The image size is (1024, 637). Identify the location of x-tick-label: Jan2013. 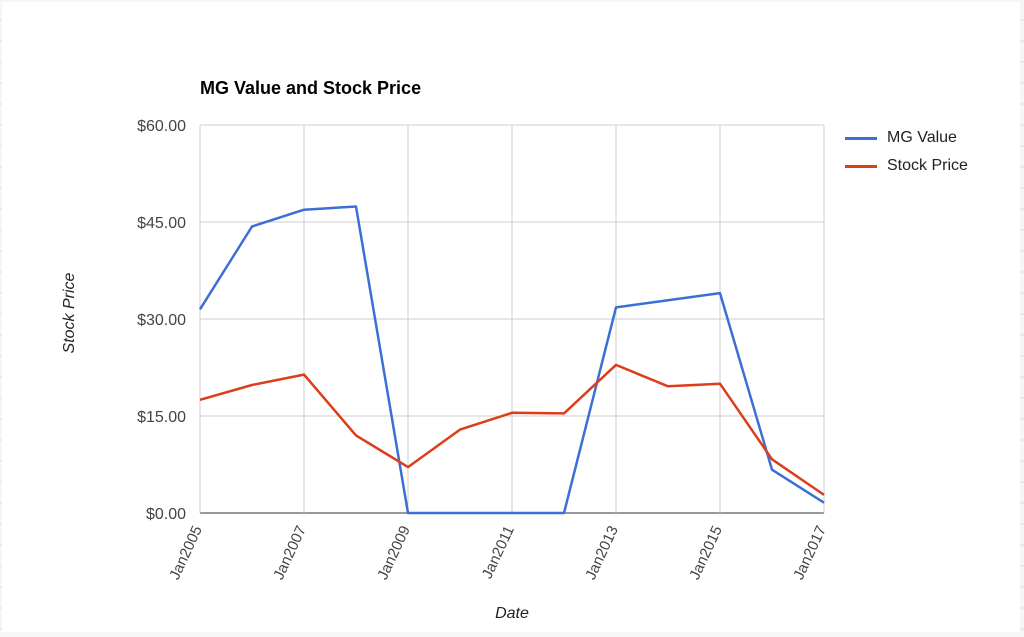
(602, 552).